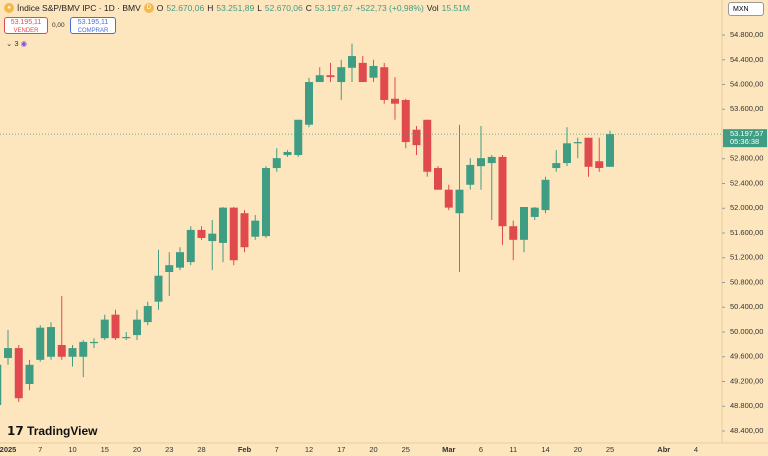 Image resolution: width=768 pixels, height=456 pixels. I want to click on y-tick-label: 49.600,00, so click(746, 356).